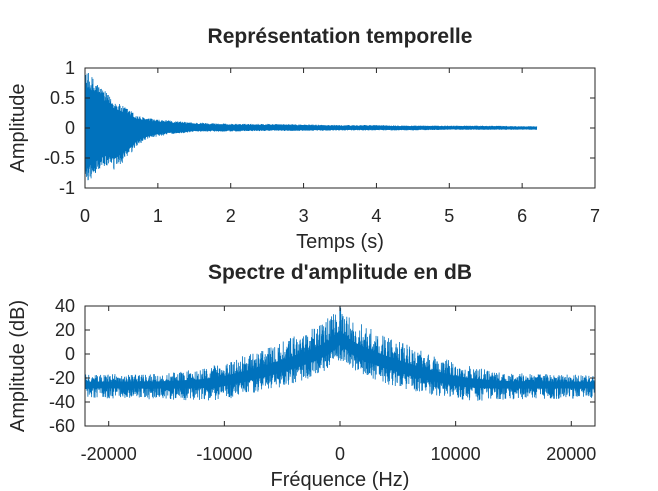 This screenshot has height=491, width=658. What do you see at coordinates (340, 242) in the screenshot?
I see `time-x-axis-label: Temps (s)` at bounding box center [340, 242].